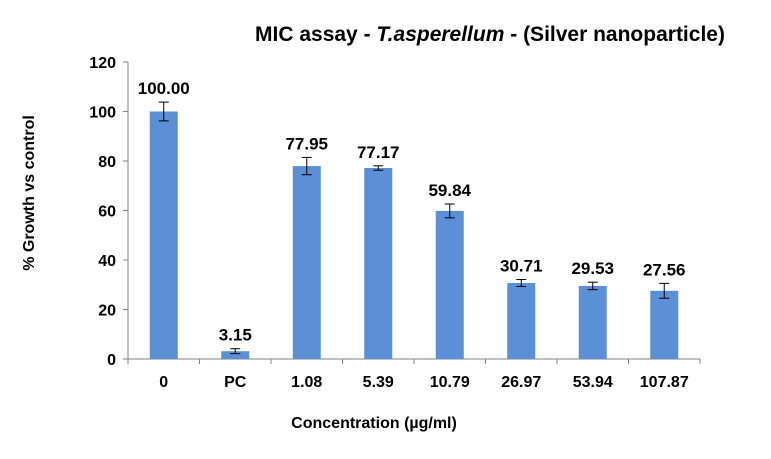  Describe the element at coordinates (107, 212) in the screenshot. I see `y-tick-label: 60` at that location.